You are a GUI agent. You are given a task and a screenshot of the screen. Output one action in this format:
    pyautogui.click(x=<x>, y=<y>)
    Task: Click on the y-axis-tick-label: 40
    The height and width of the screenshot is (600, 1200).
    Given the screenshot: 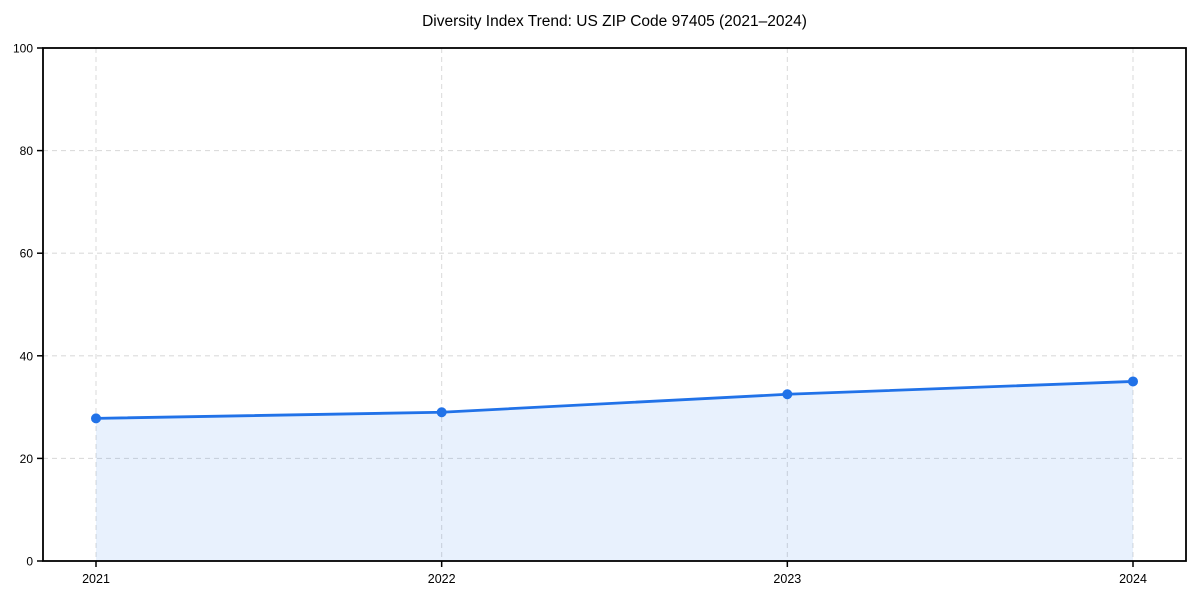 What is the action you would take?
    pyautogui.click(x=27, y=356)
    